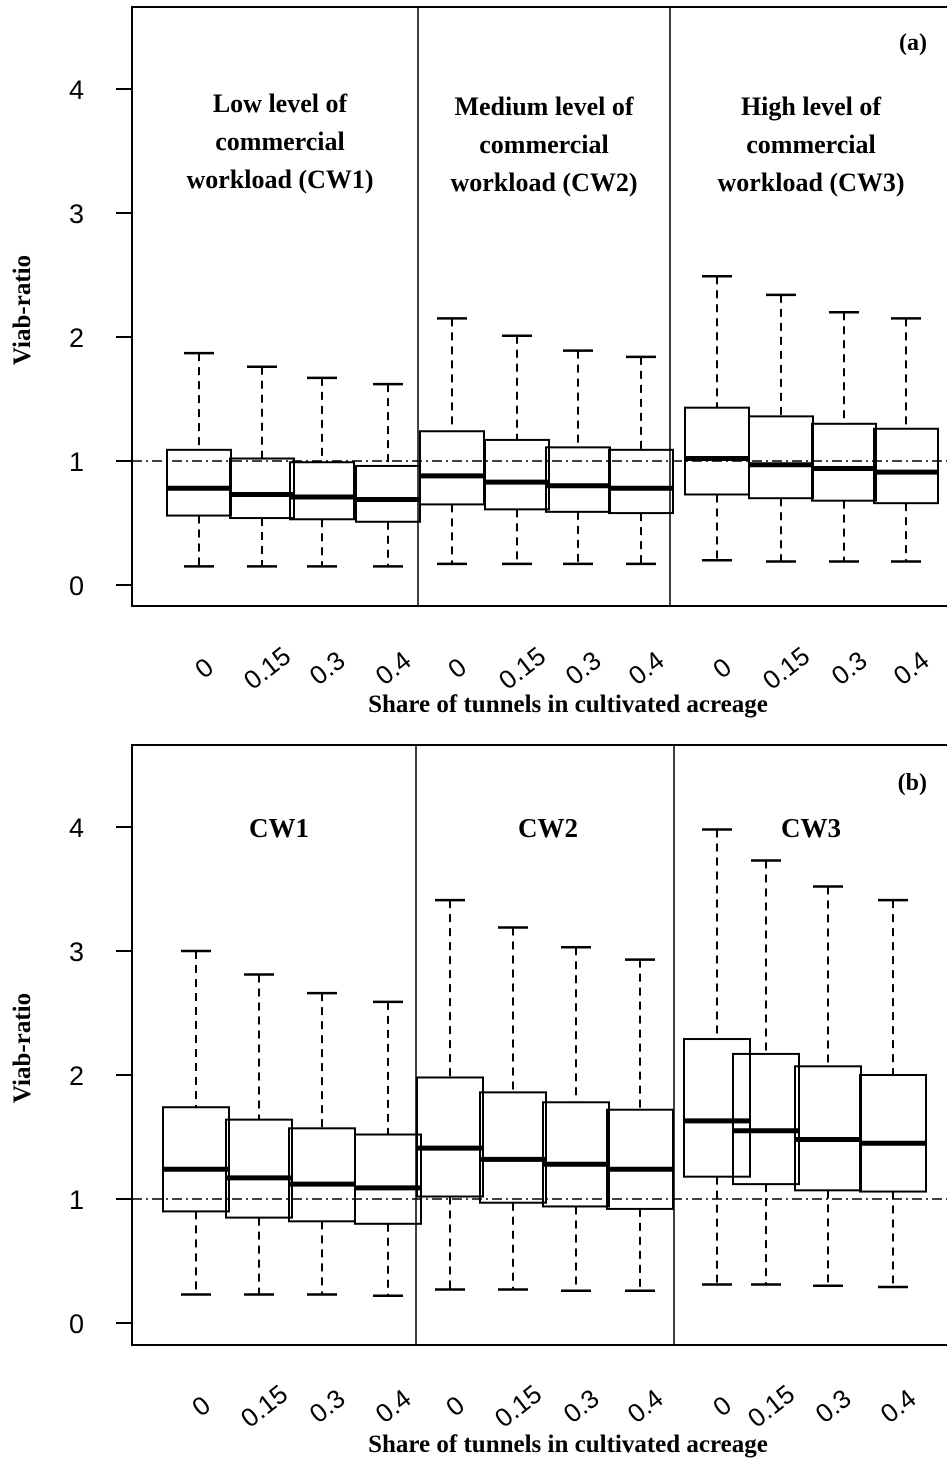 This screenshot has width=947, height=1464. What do you see at coordinates (912, 783) in the screenshot?
I see `panel-tag: (b)` at bounding box center [912, 783].